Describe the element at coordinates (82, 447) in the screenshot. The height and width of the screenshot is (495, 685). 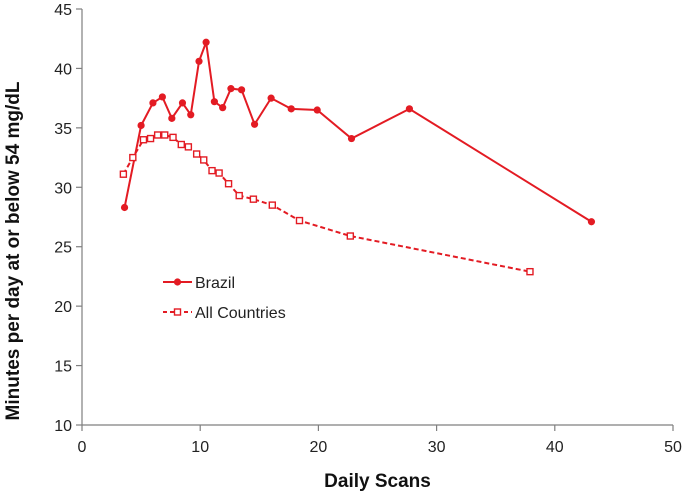
I see `x-tick-label: 0` at that location.